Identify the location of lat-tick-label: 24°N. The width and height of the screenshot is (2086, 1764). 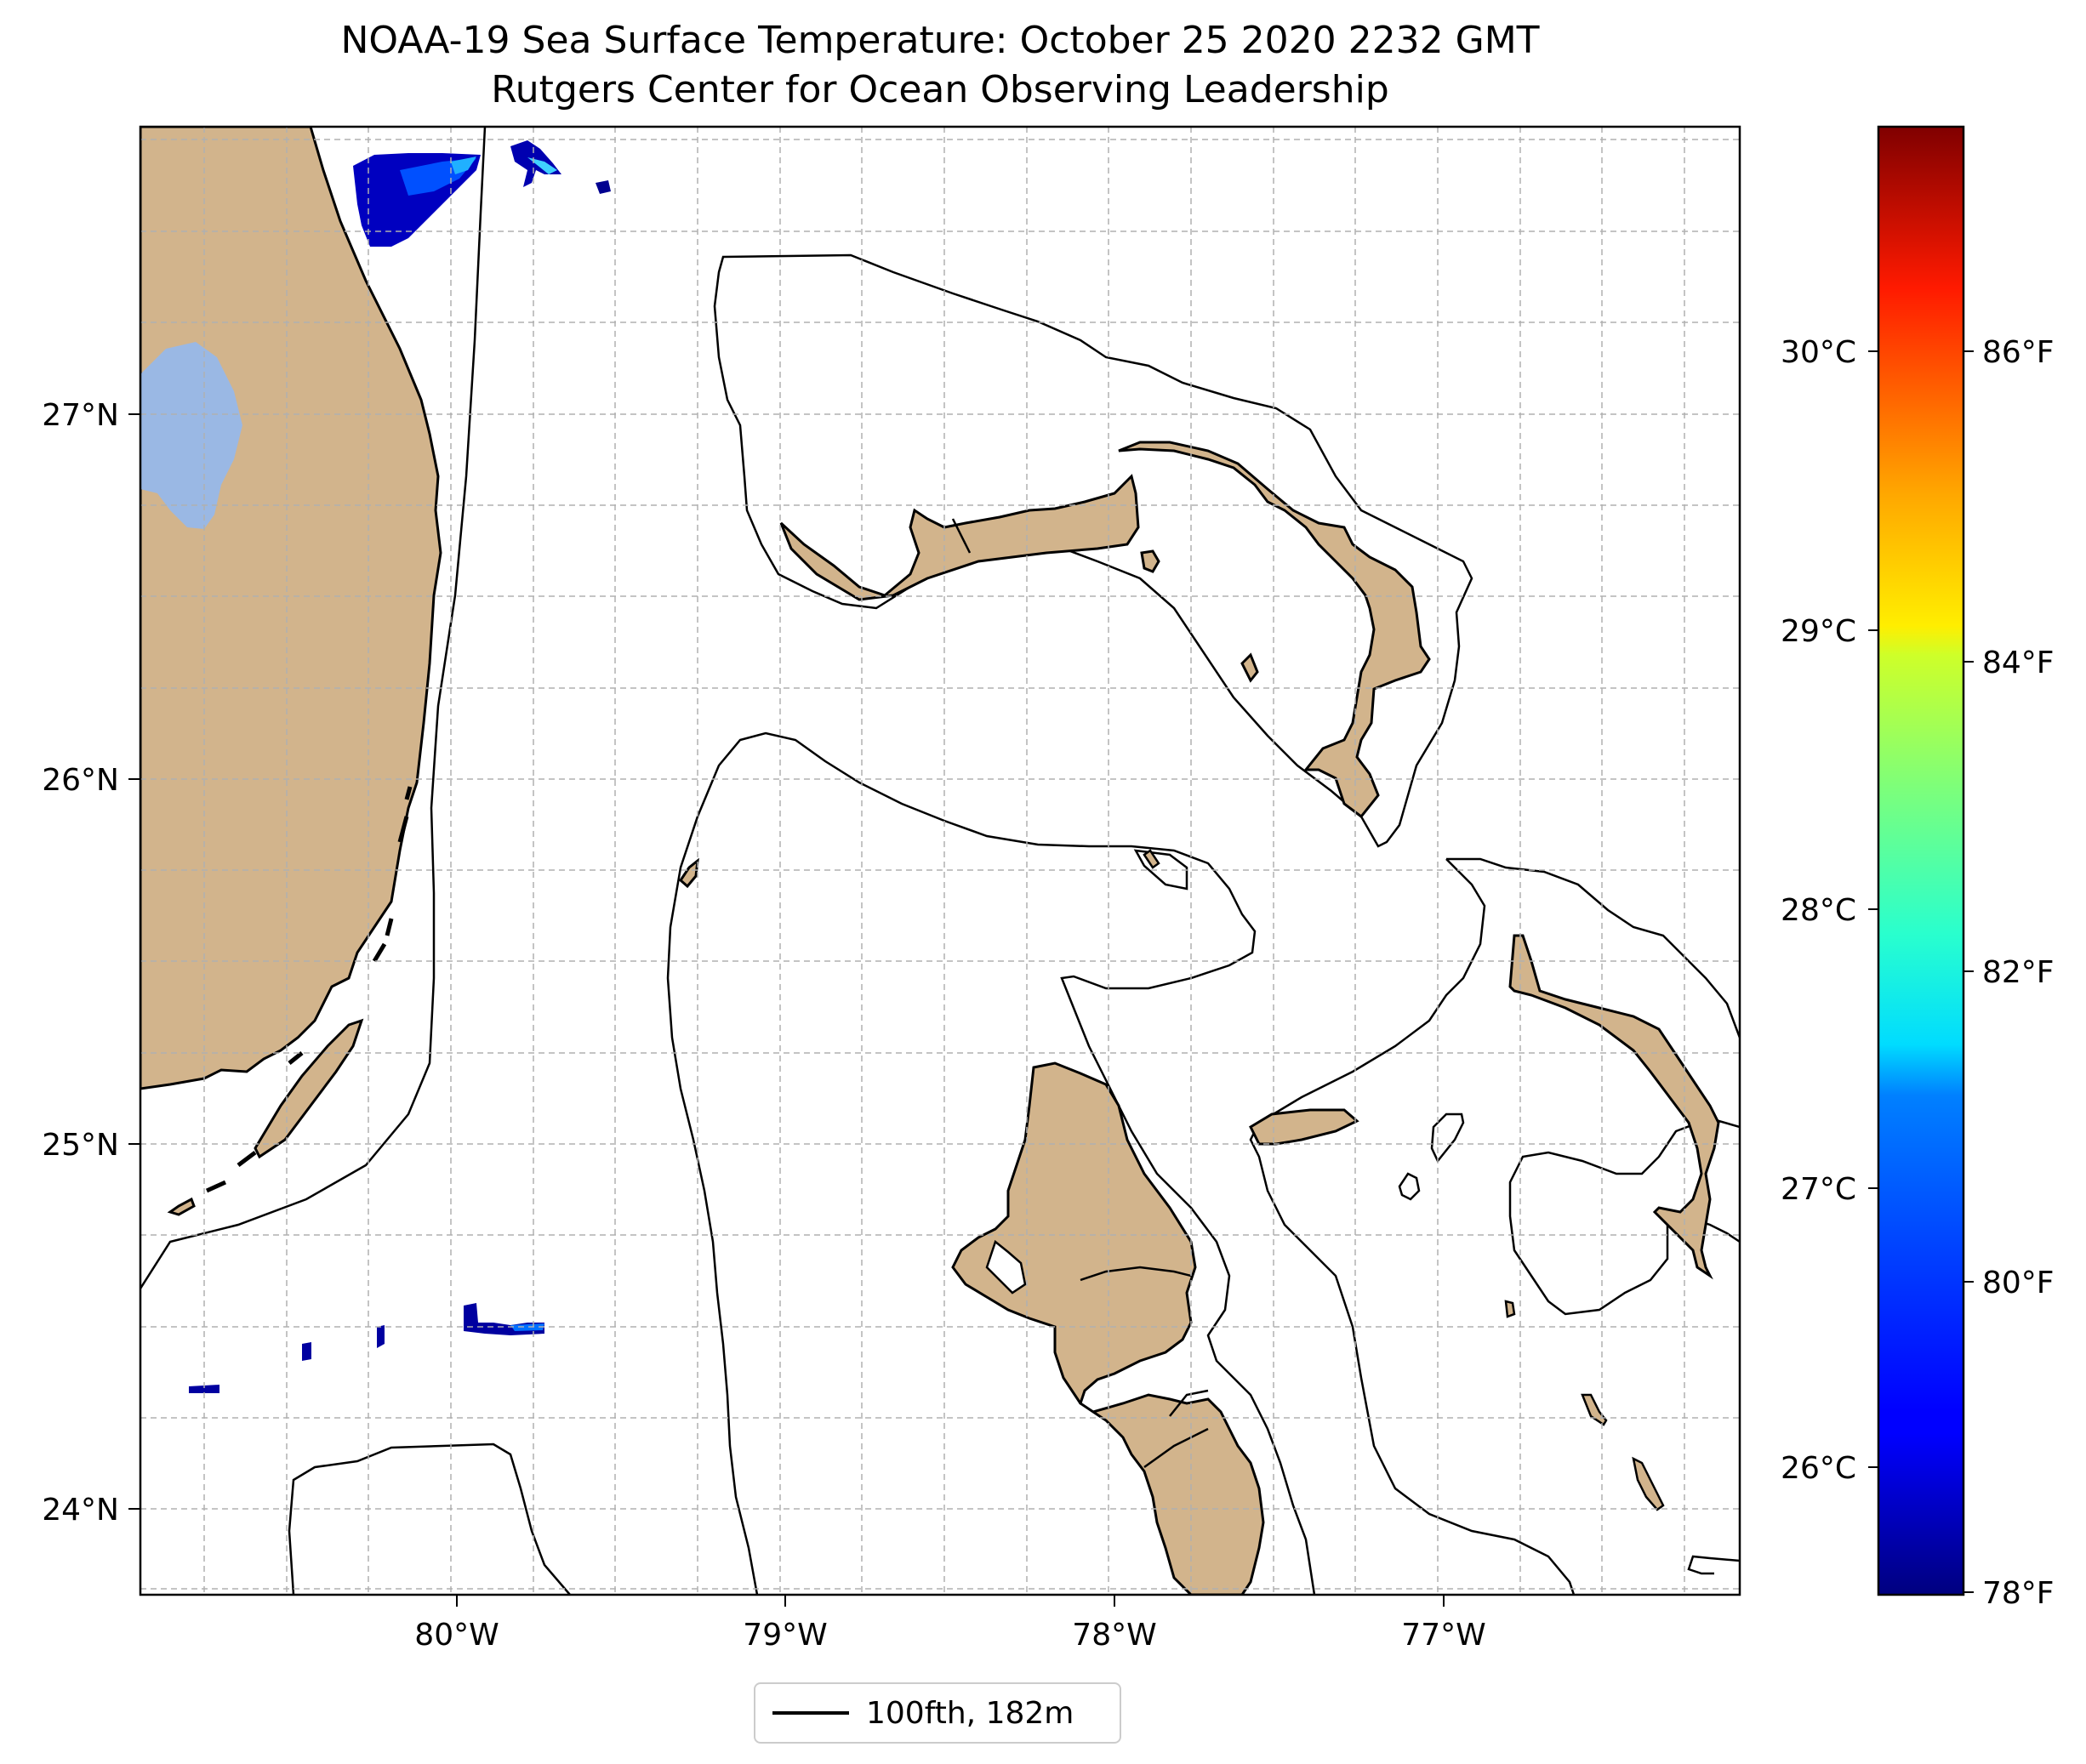
(80, 1510).